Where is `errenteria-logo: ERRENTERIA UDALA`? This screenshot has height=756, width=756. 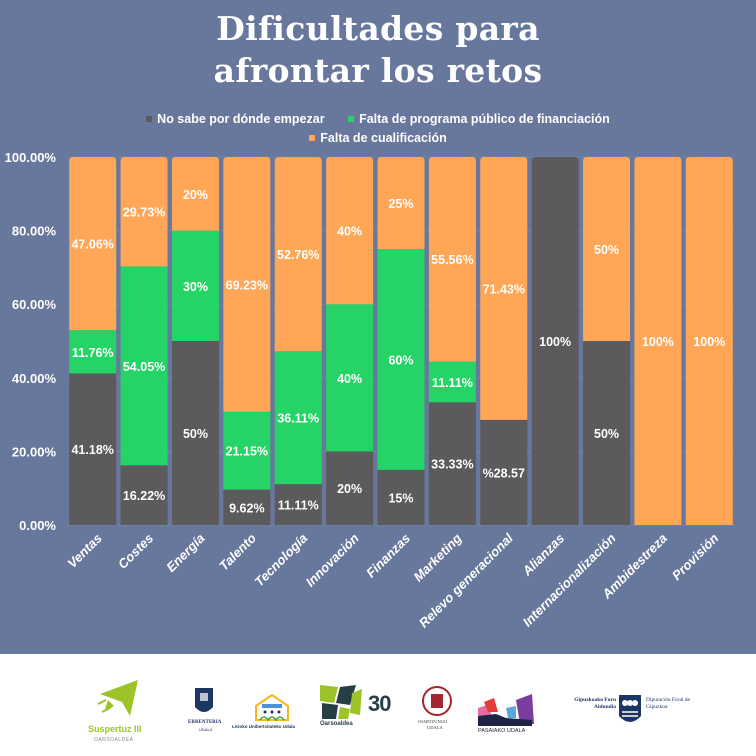 errenteria-logo: ERRENTERIA UDALA is located at coordinates (208, 712).